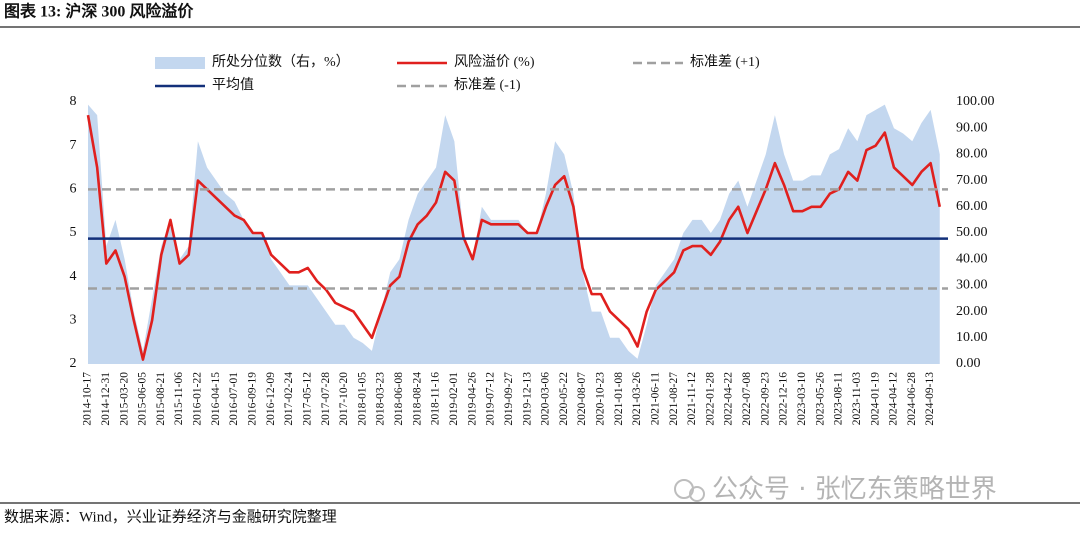 This screenshot has height=534, width=1080. Describe the element at coordinates (73, 145) in the screenshot. I see `y-tick-label: 7` at that location.